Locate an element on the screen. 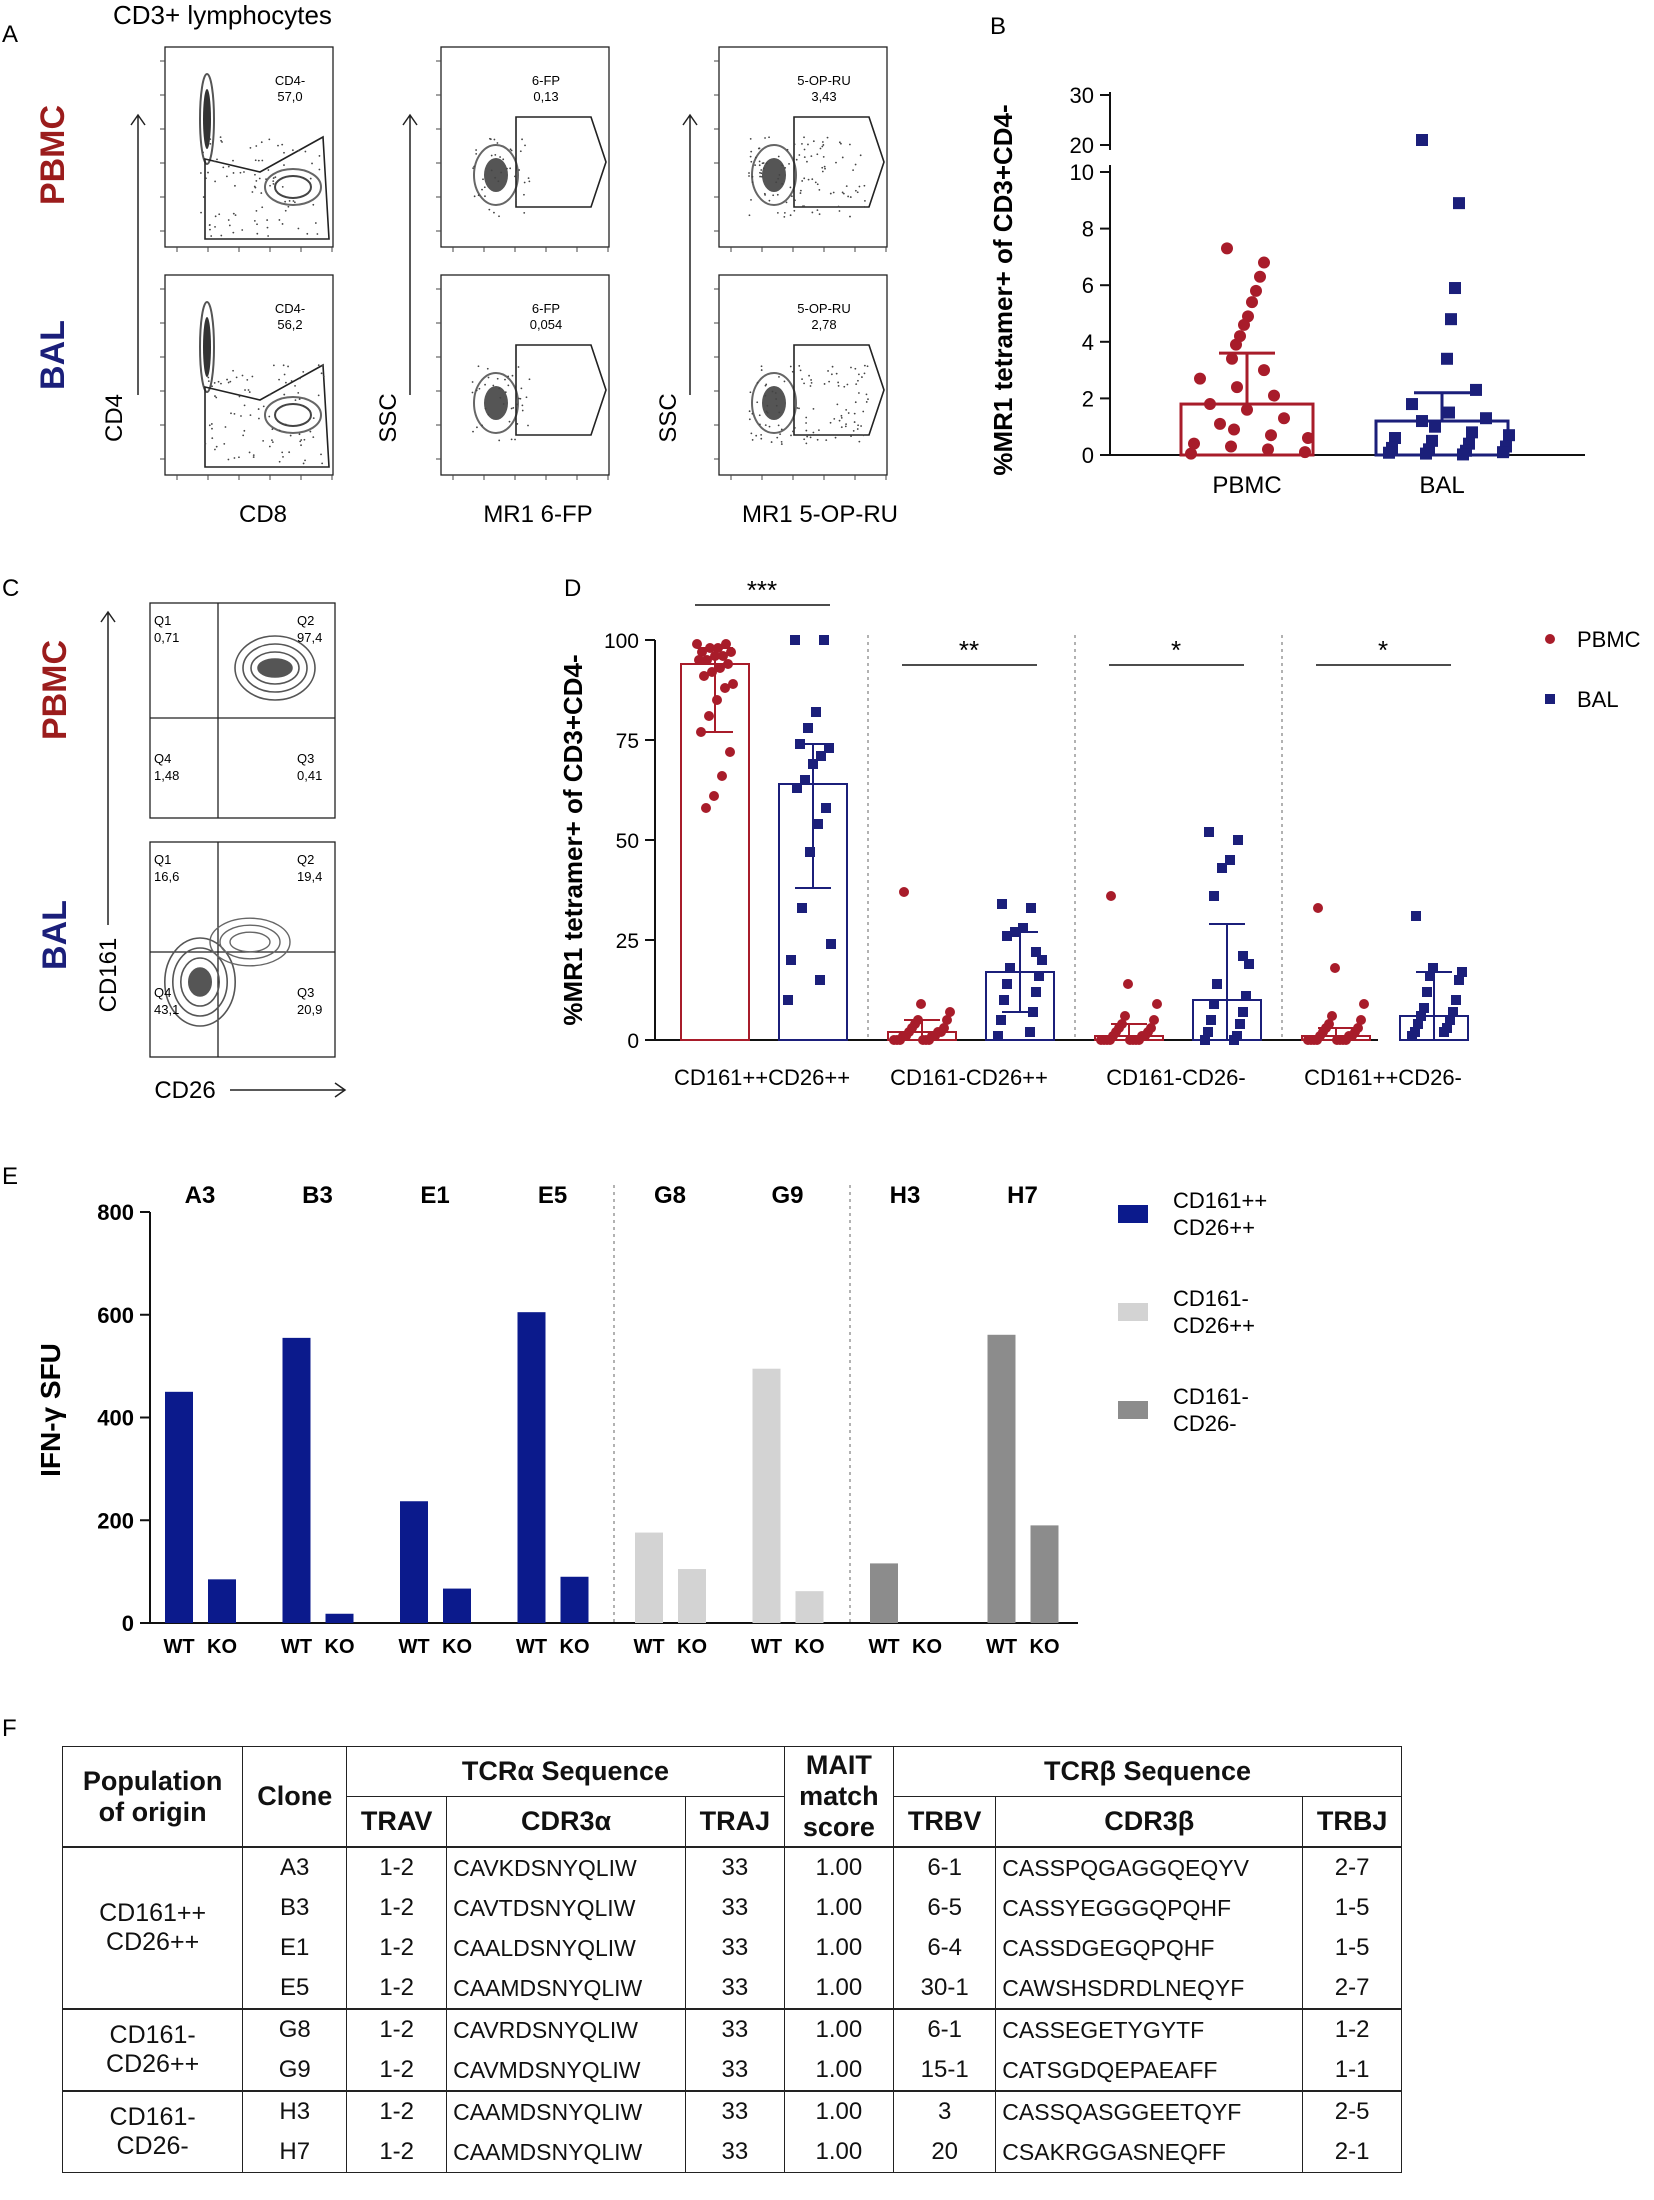  gate-name: CD4- is located at coordinates (290, 308).